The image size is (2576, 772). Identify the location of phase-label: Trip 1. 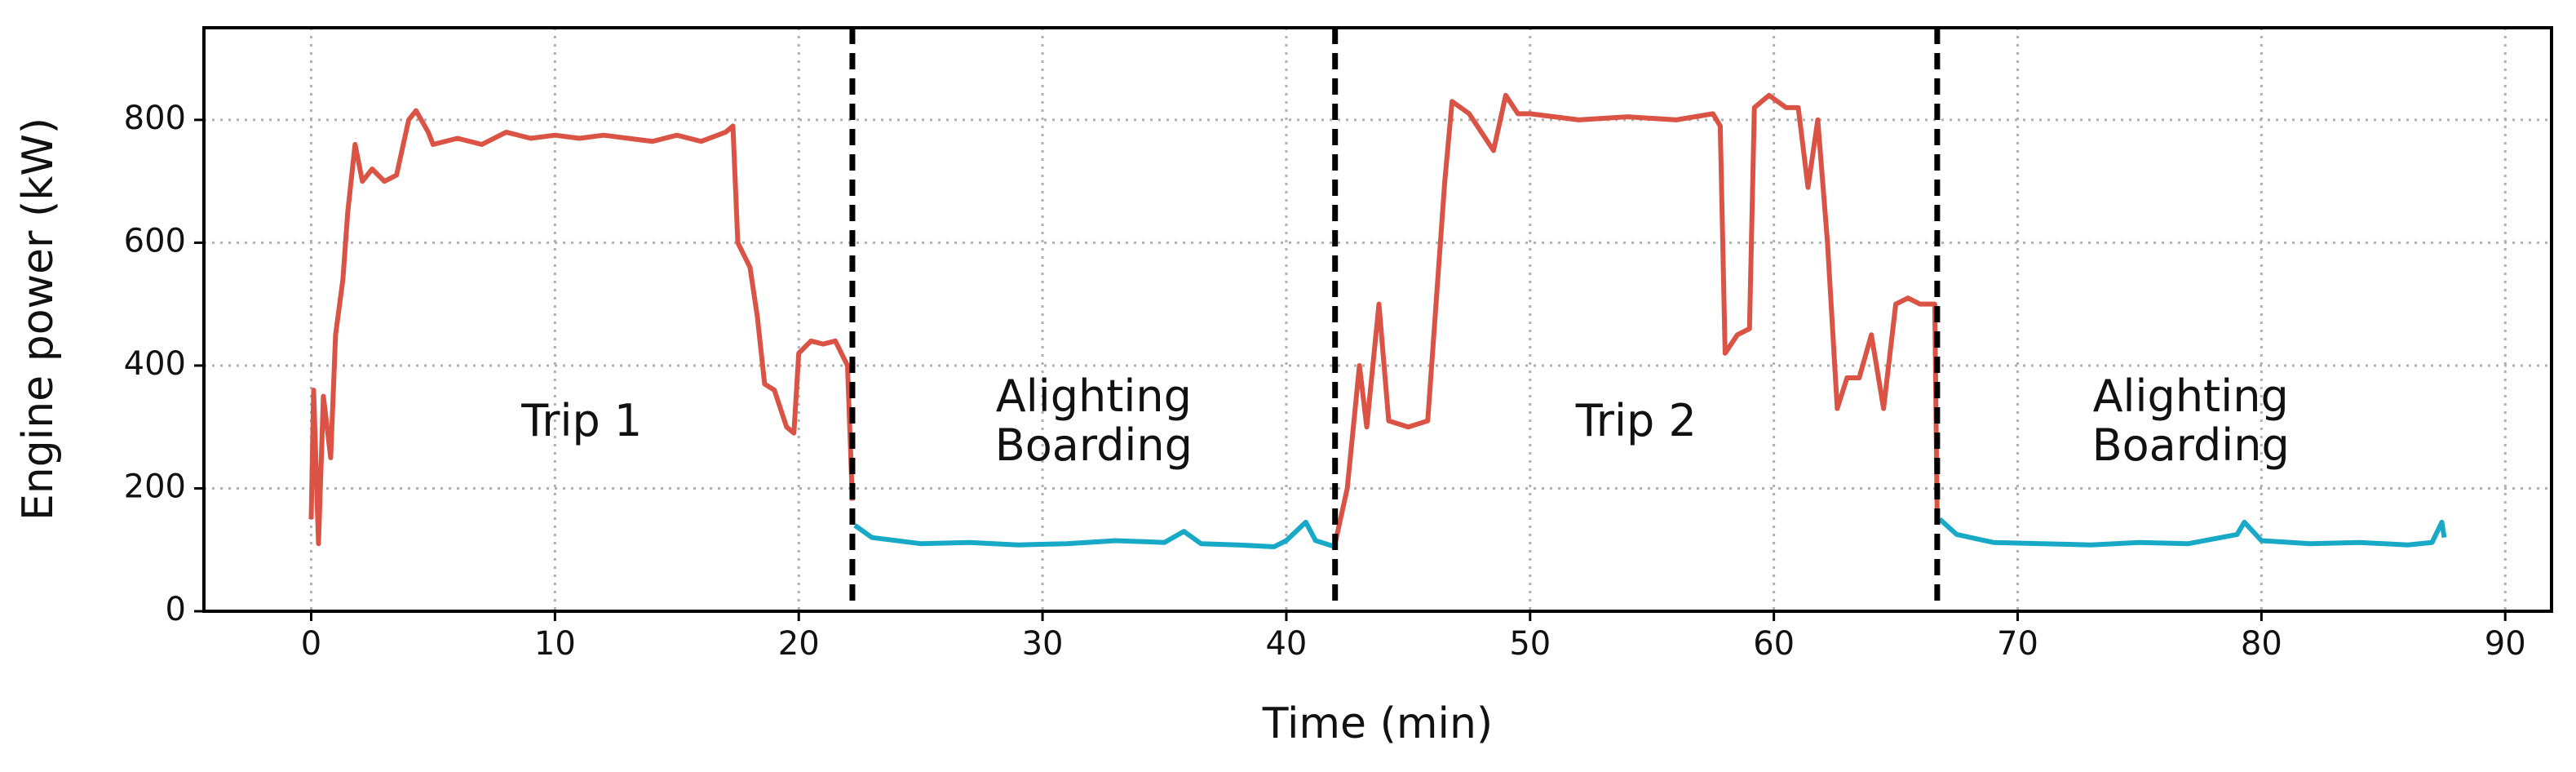
(581, 420).